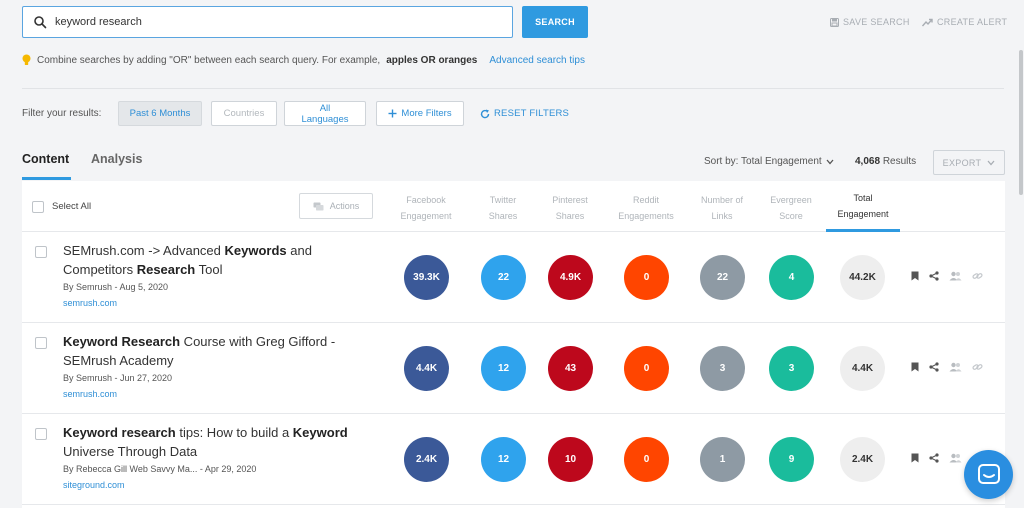  I want to click on total-engagement: 2.4K, so click(862, 459).